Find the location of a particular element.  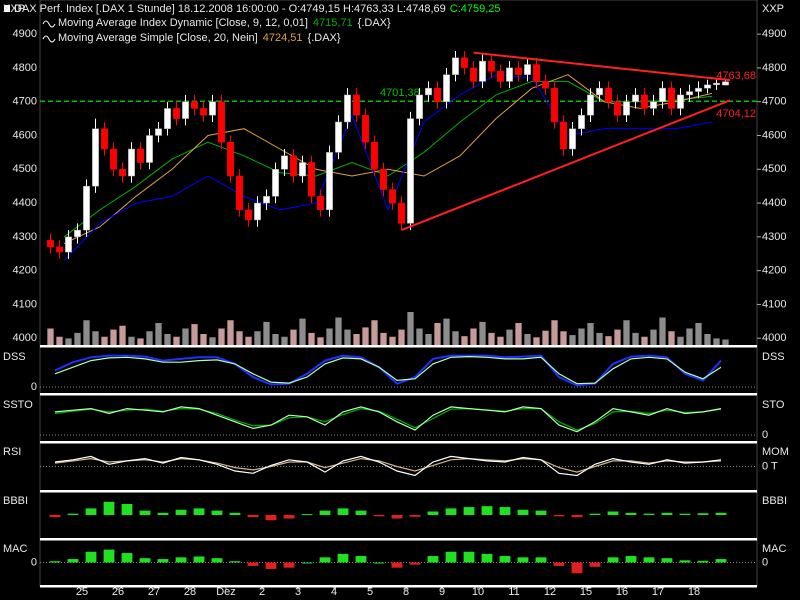

y-tick-label: 4200 is located at coordinates (25, 271).